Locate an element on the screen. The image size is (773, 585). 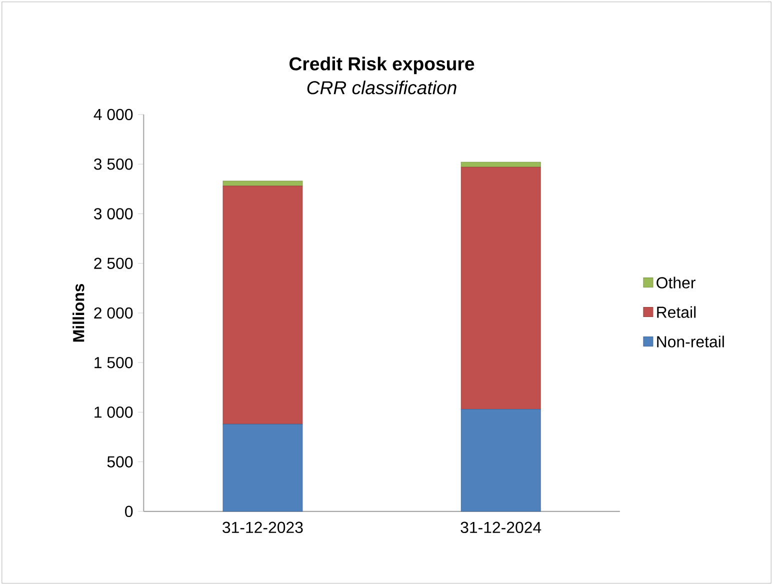
y-tick-label: 4 000 is located at coordinates (113, 114).